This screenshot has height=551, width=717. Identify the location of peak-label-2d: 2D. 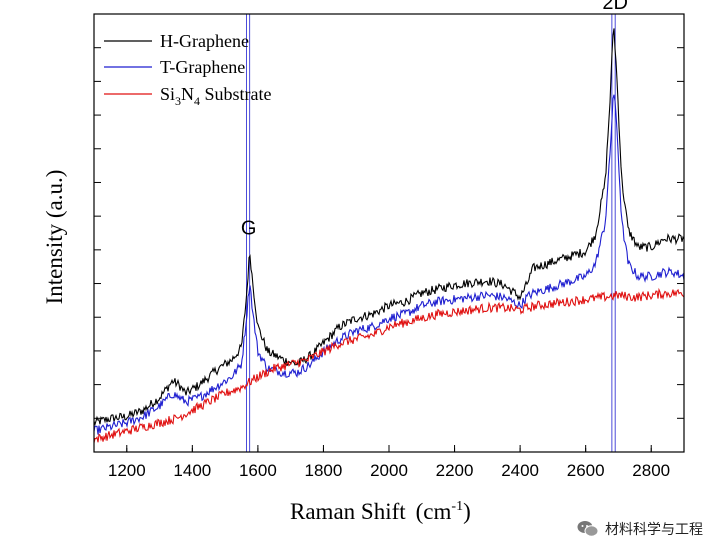
(615, 7).